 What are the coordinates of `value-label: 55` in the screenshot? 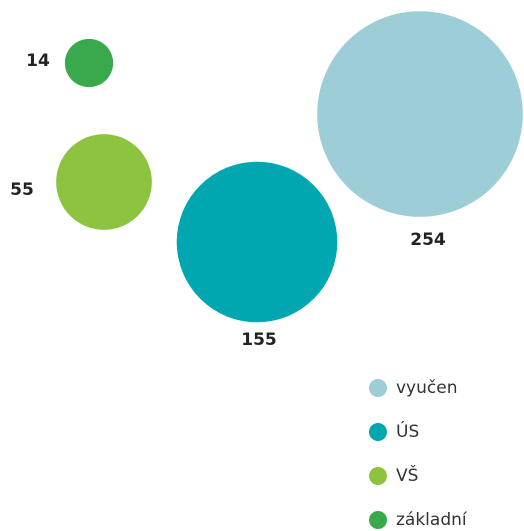 It's located at (22, 190).